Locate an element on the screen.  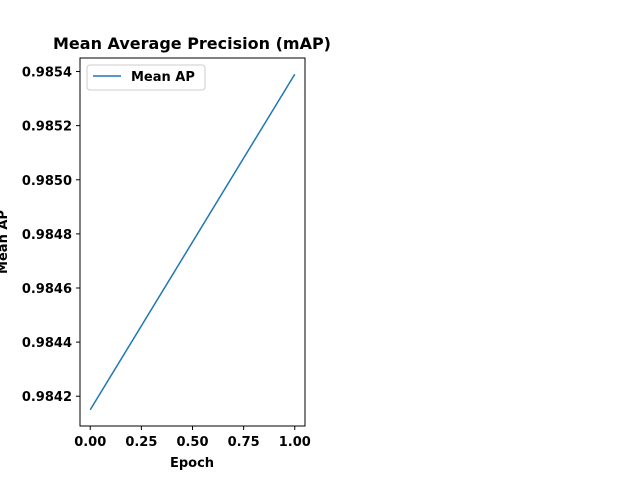
y-tick-label: 0.9850 is located at coordinates (47, 181).